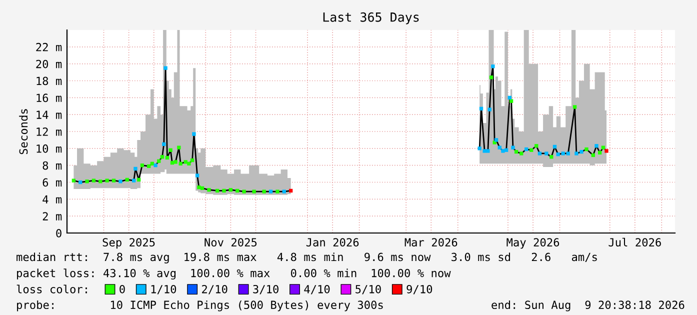 This screenshot has width=697, height=315. I want to click on legend-label: 4/10, so click(317, 289).